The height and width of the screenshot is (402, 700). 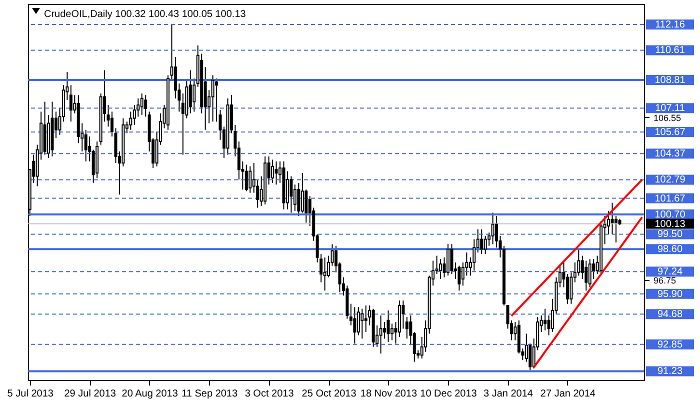 What do you see at coordinates (389, 394) in the screenshot?
I see `x-tick-label: 18 Nov 2013` at bounding box center [389, 394].